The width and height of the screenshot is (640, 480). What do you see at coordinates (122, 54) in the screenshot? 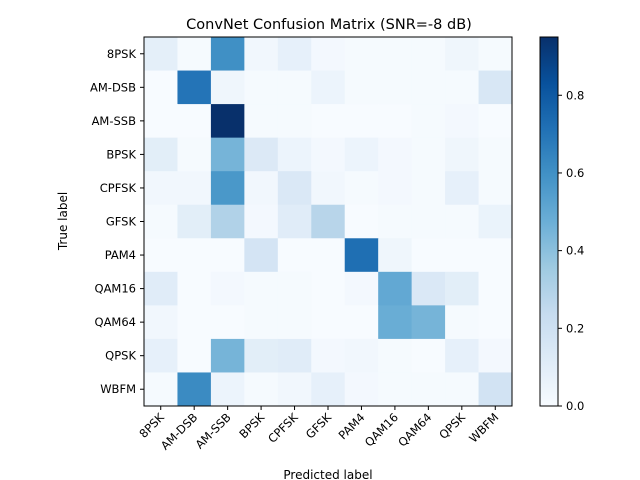
I see `y-tick-label: 8PSK` at bounding box center [122, 54].